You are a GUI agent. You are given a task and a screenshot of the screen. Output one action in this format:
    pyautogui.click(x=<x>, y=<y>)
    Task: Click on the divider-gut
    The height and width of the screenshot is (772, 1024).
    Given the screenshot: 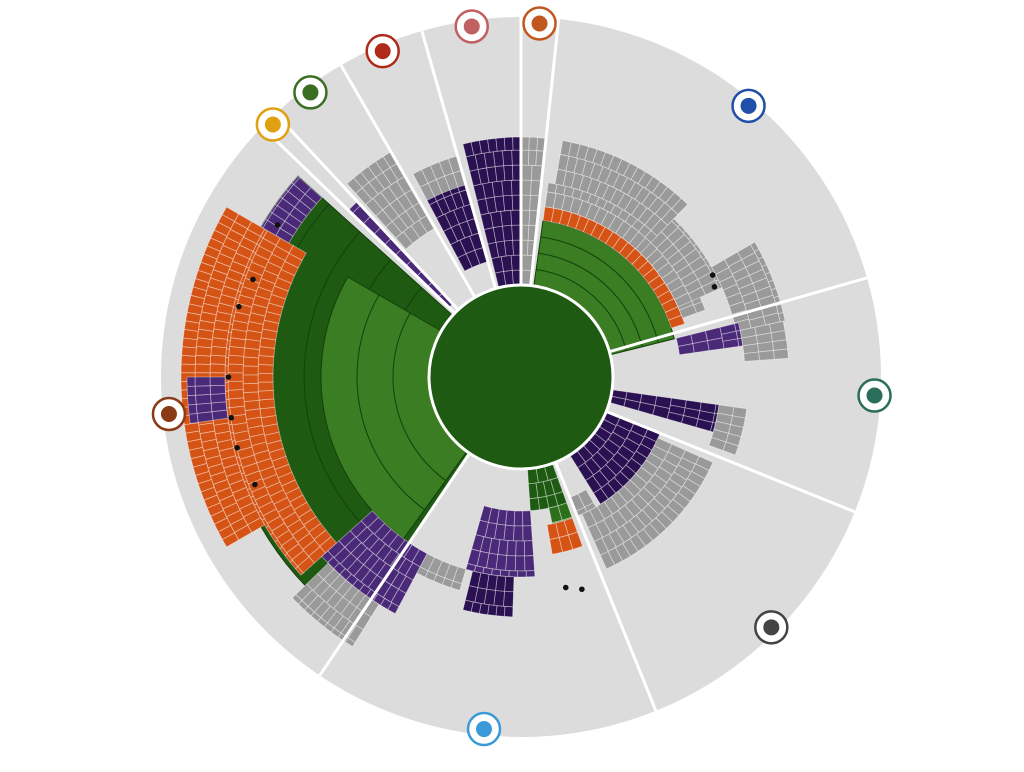 What is the action you would take?
    pyautogui.click(x=367, y=211)
    